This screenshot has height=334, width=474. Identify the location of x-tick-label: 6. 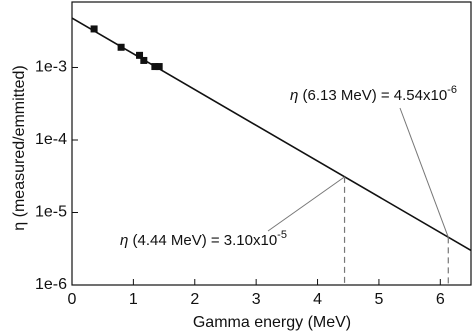
(440, 299).